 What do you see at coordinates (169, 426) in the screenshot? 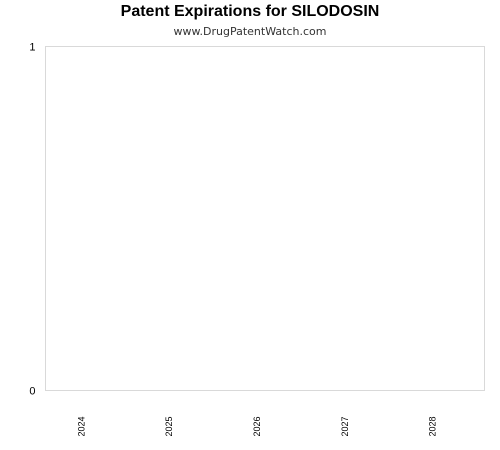
I see `x-tick-label-2025: 2025` at bounding box center [169, 426].